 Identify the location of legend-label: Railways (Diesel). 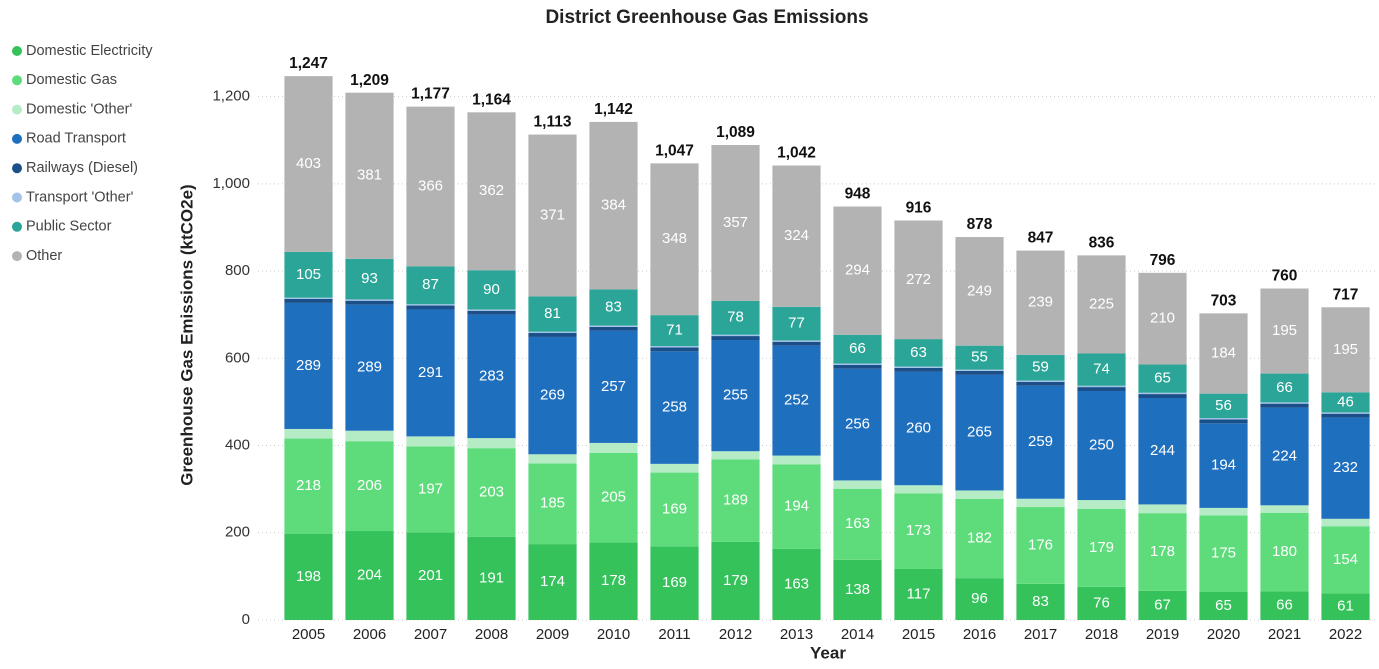
(82, 168).